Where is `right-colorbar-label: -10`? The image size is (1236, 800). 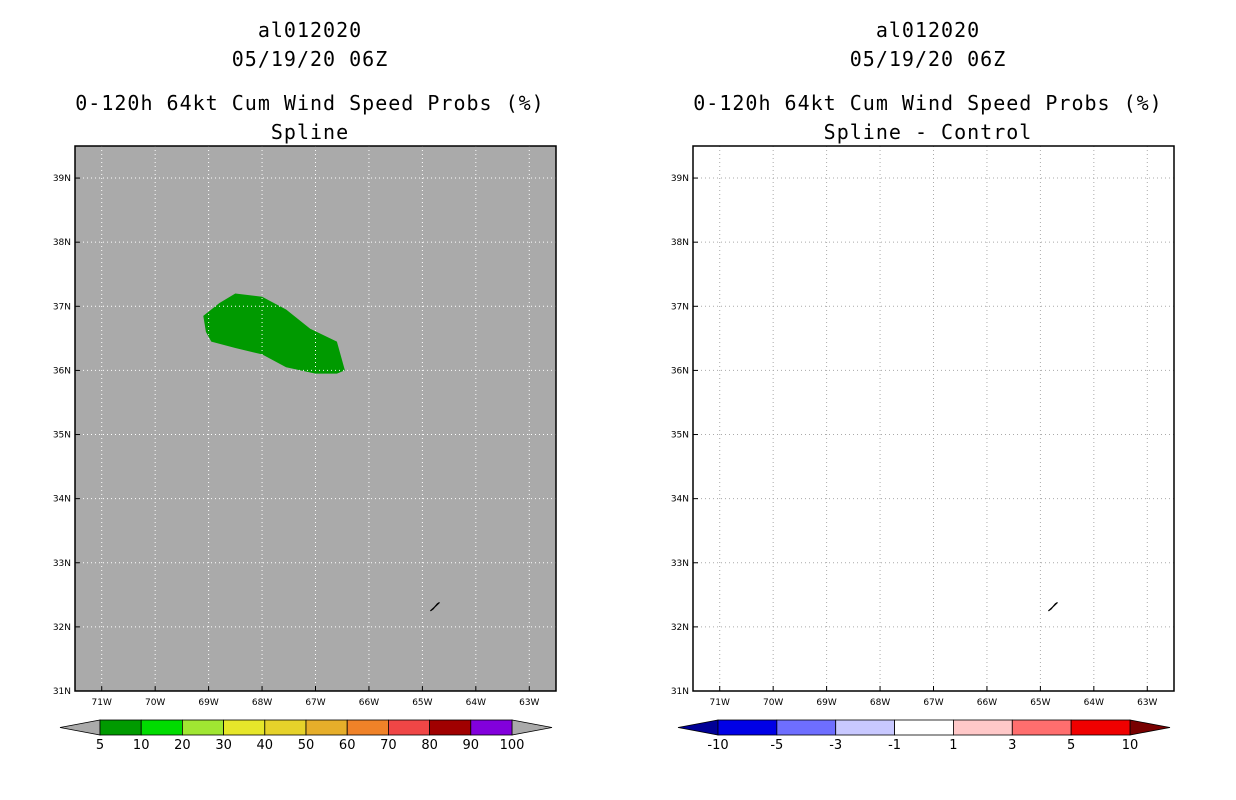
right-colorbar-label: -10 is located at coordinates (717, 745).